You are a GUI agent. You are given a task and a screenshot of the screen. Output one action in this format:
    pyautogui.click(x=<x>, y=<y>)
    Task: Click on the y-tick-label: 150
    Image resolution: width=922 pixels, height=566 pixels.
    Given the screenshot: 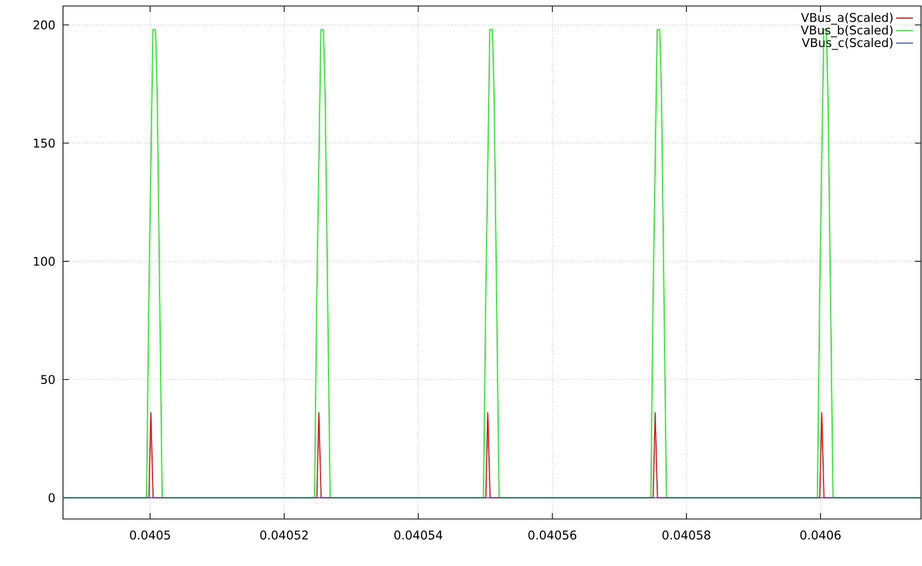 What is the action you would take?
    pyautogui.click(x=44, y=143)
    